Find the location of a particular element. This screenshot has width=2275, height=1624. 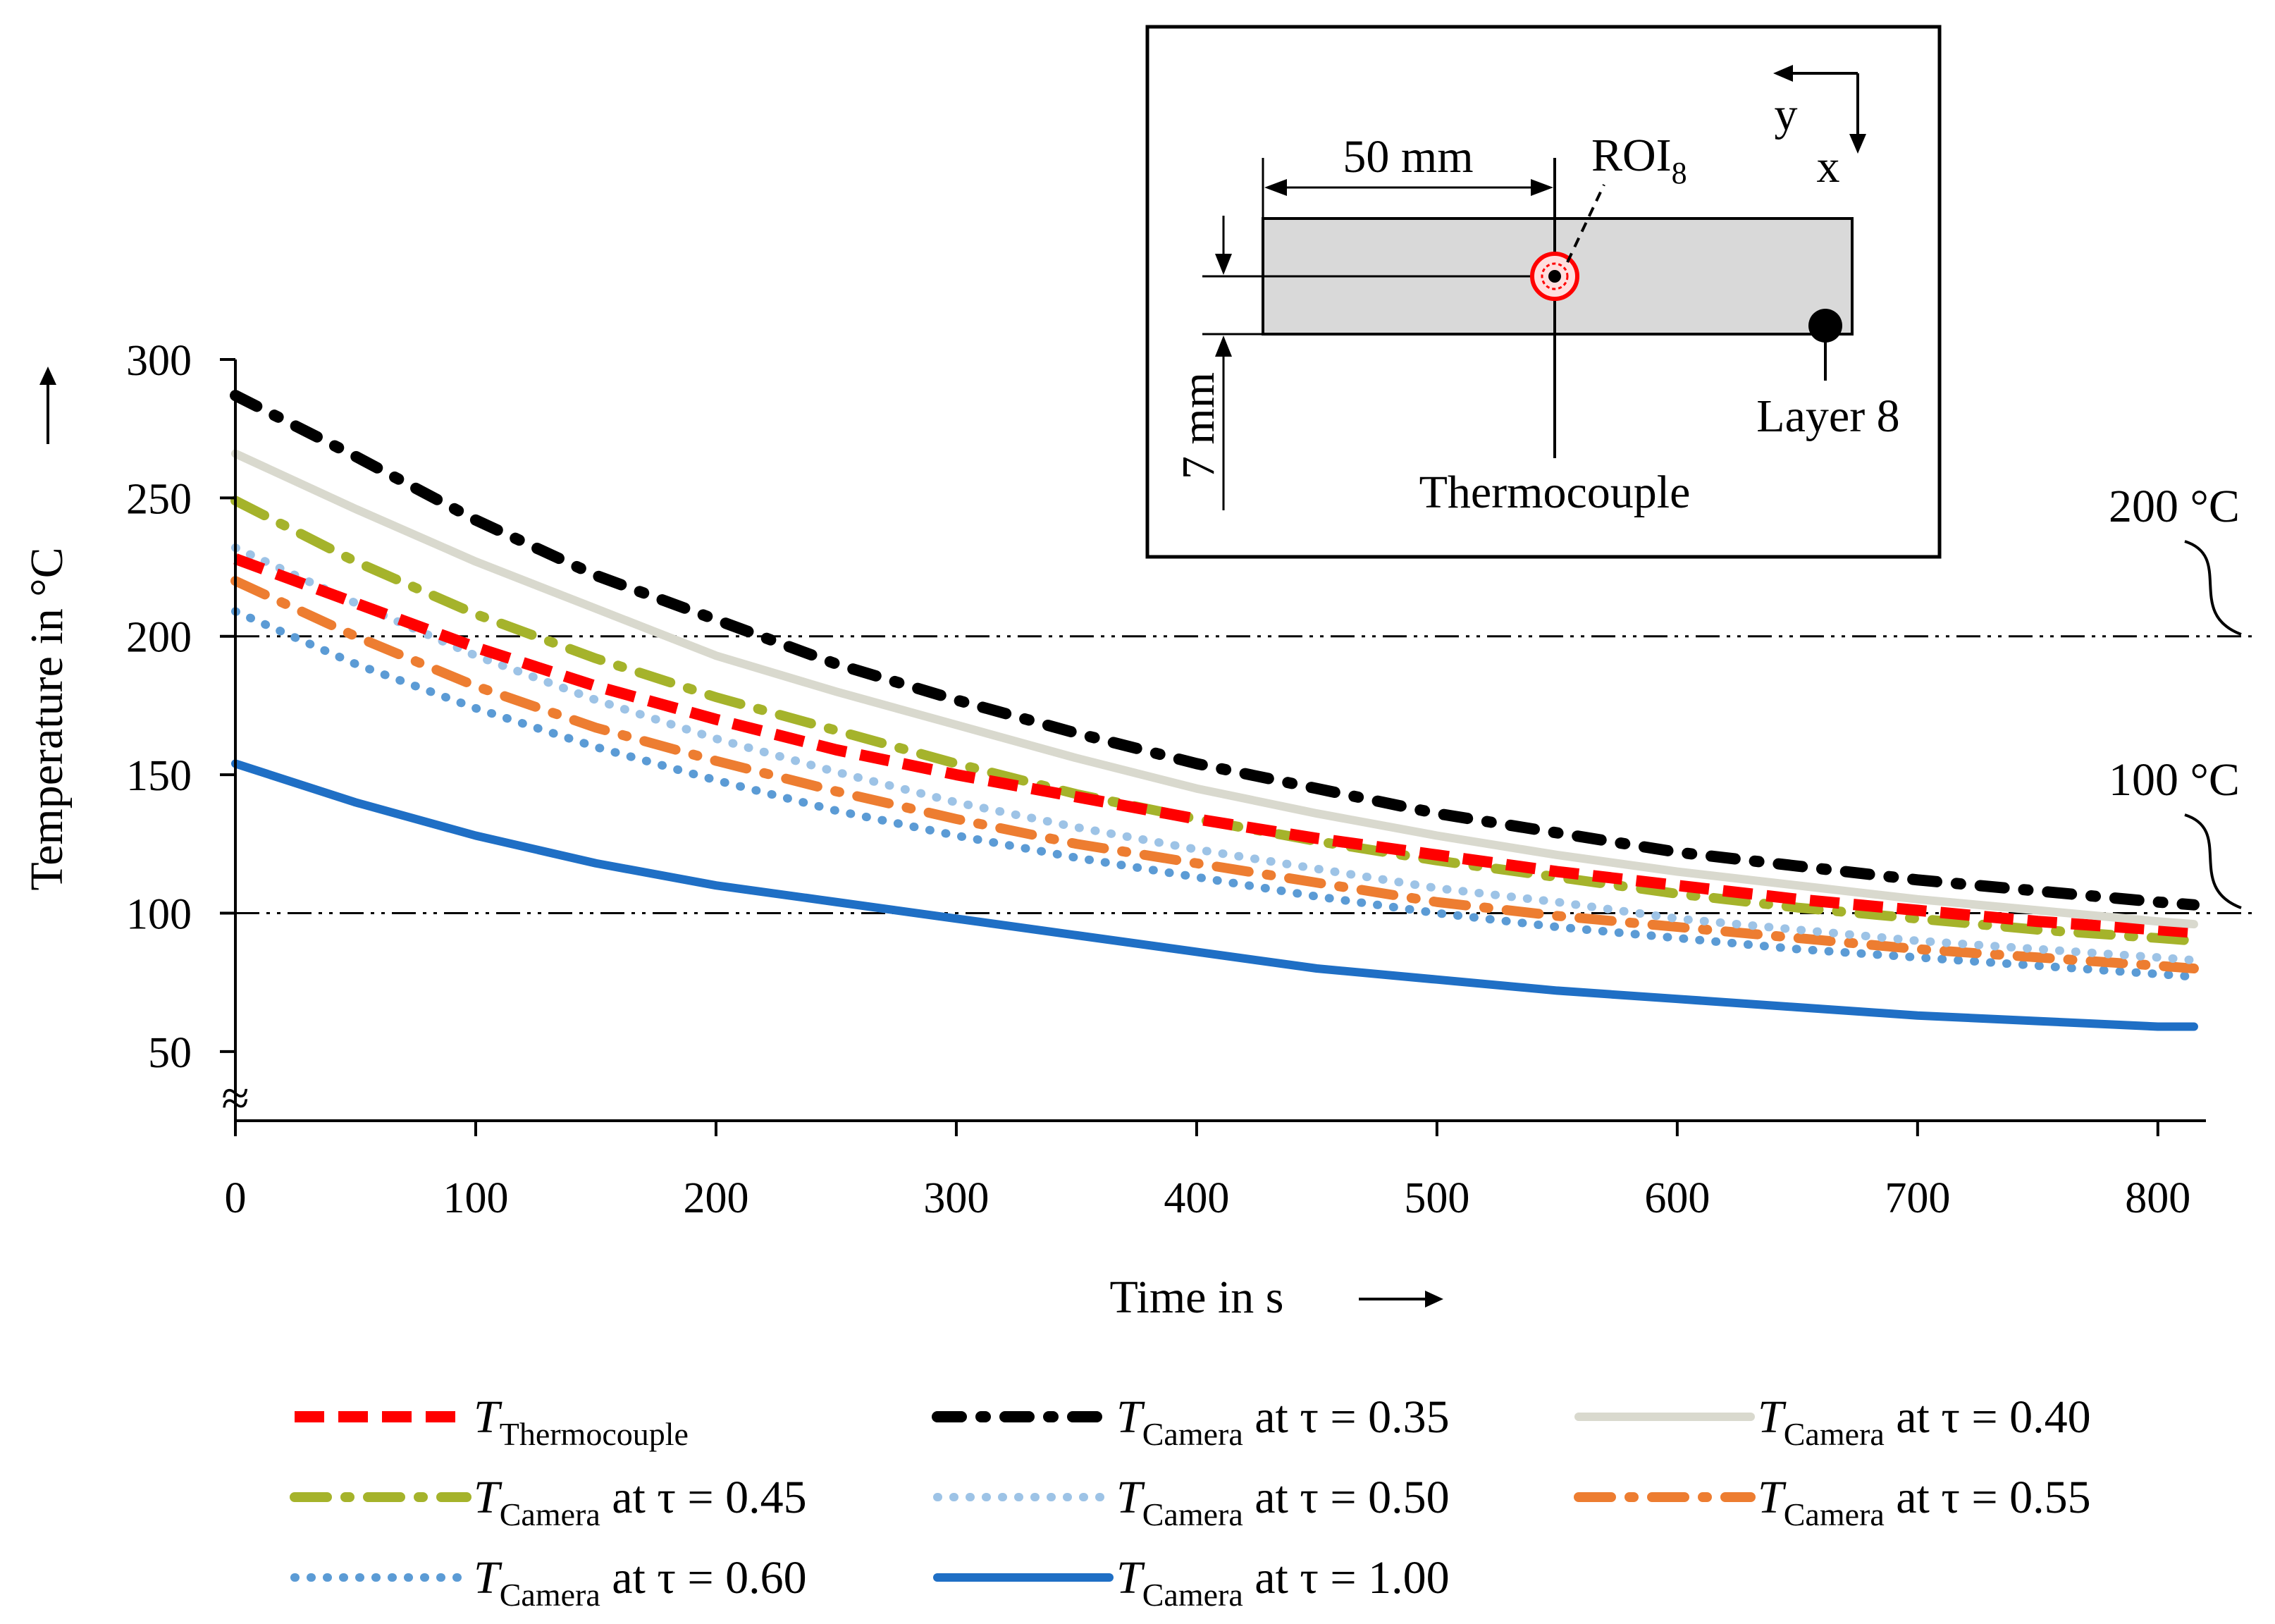

roi-label-base: ROI is located at coordinates (1631, 156).